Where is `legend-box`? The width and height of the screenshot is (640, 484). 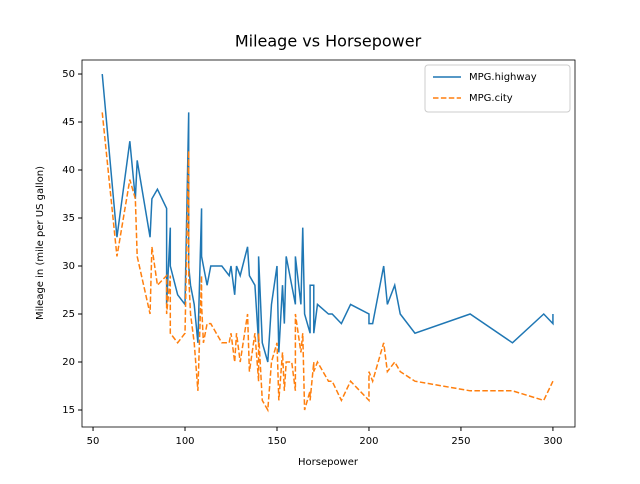
legend-box is located at coordinates (497, 88).